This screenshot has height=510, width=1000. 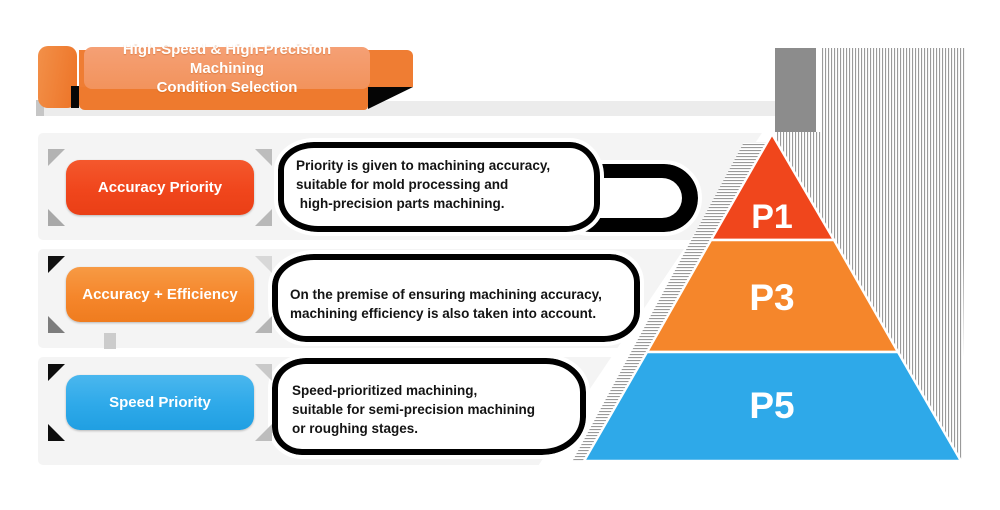 I want to click on gray-block, so click(x=795, y=90).